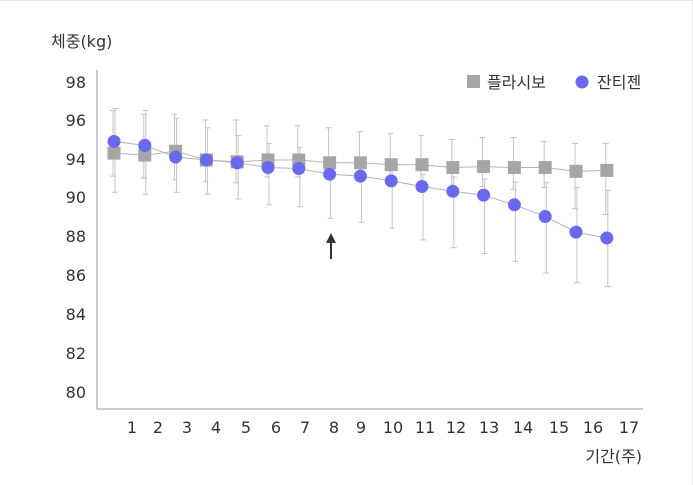  Describe the element at coordinates (393, 427) in the screenshot. I see `x-tick-label: 10` at that location.